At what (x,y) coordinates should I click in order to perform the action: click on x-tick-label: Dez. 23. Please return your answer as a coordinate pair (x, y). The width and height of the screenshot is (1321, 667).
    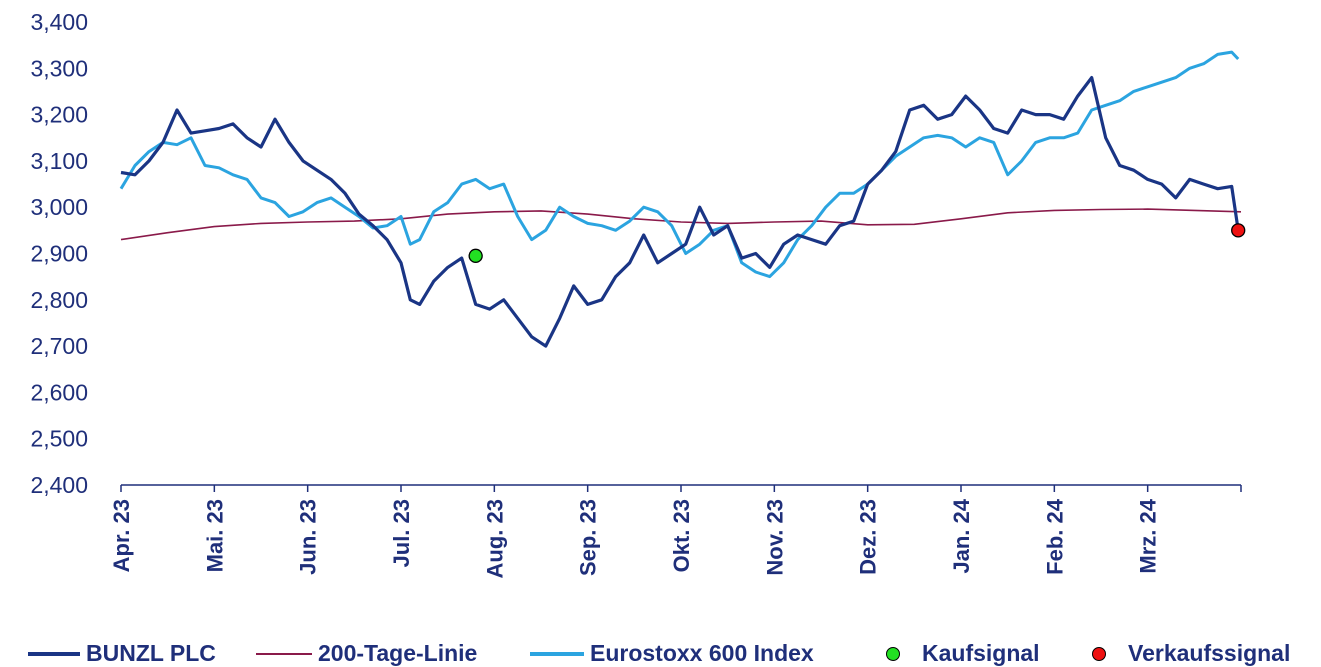
    Looking at the image, I should click on (868, 537).